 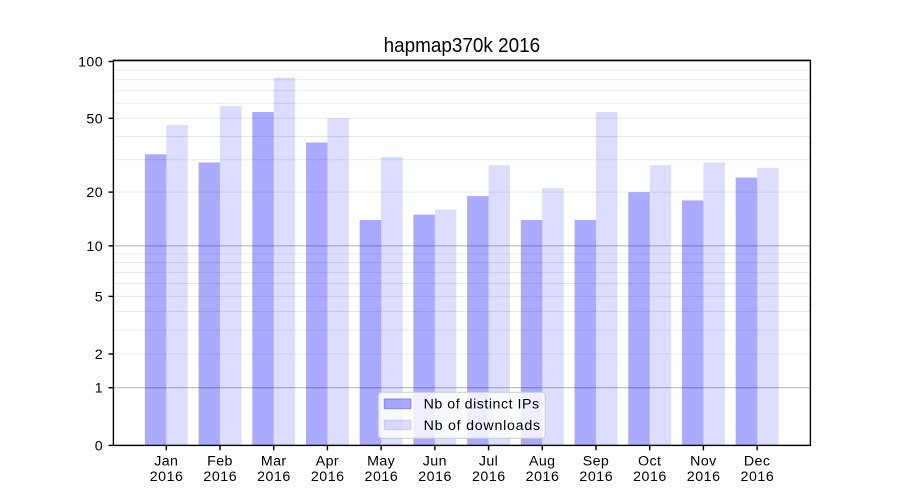 What do you see at coordinates (94, 247) in the screenshot?
I see `svg-text: 10` at bounding box center [94, 247].